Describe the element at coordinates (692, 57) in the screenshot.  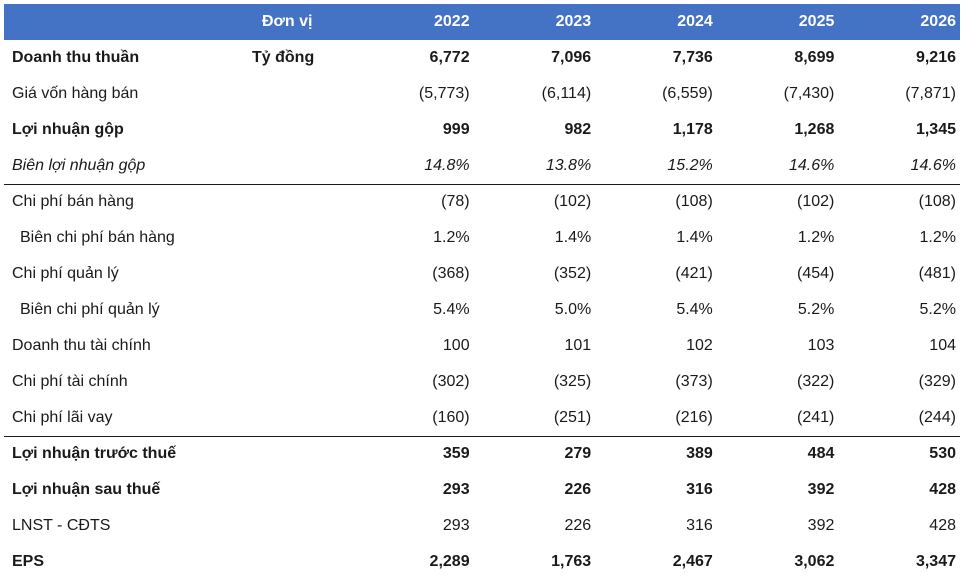
I see `row-value: 7,736` at that location.